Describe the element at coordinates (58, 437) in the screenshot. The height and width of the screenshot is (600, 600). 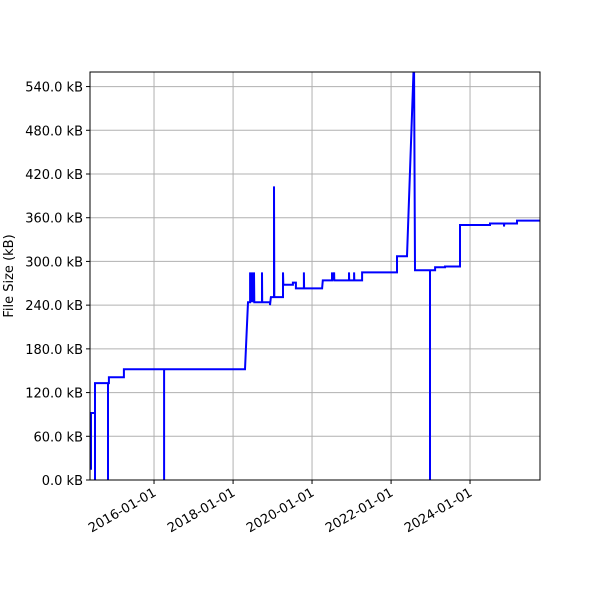
I see `y-tick-label: 60.0 kB` at that location.